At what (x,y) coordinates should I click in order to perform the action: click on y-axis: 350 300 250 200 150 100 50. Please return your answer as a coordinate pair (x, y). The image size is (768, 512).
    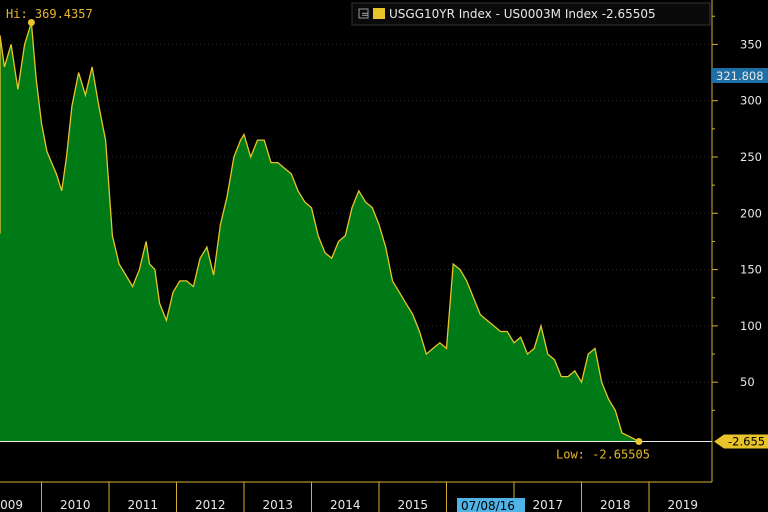
    Looking at the image, I should click on (736, 241).